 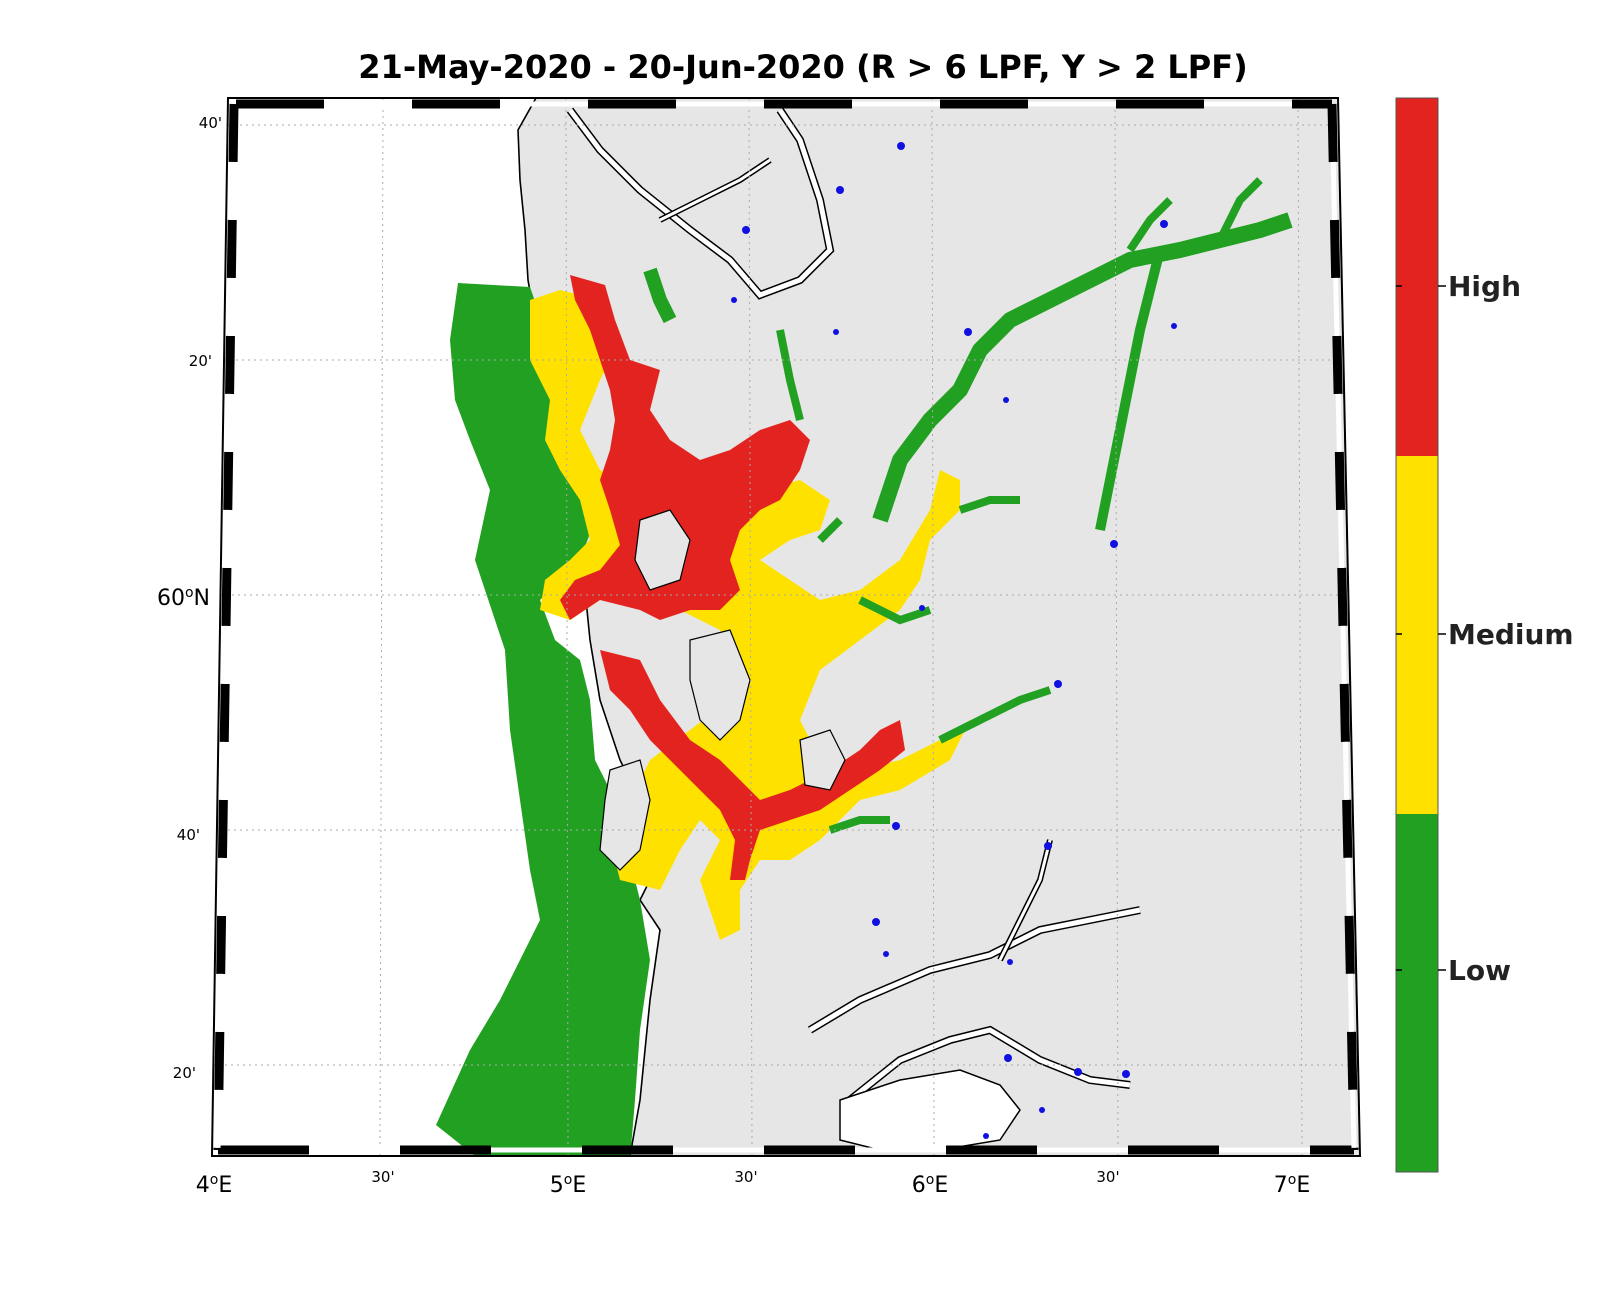 What do you see at coordinates (790, 375) in the screenshot?
I see `low-zone-fjord-inner` at bounding box center [790, 375].